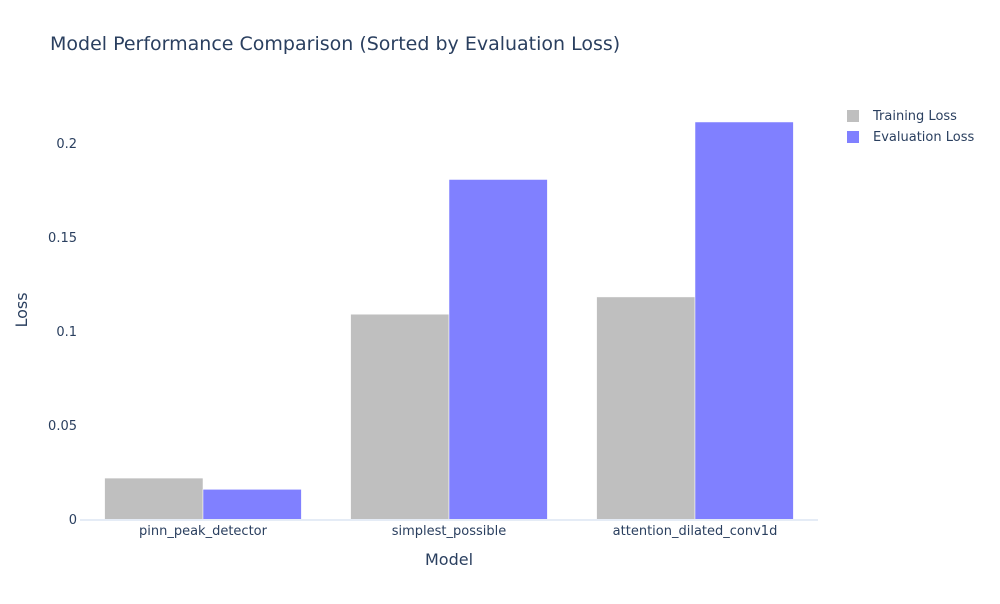 This screenshot has height=604, width=1000. What do you see at coordinates (66, 332) in the screenshot?
I see `y-tick-label: 0.1` at bounding box center [66, 332].